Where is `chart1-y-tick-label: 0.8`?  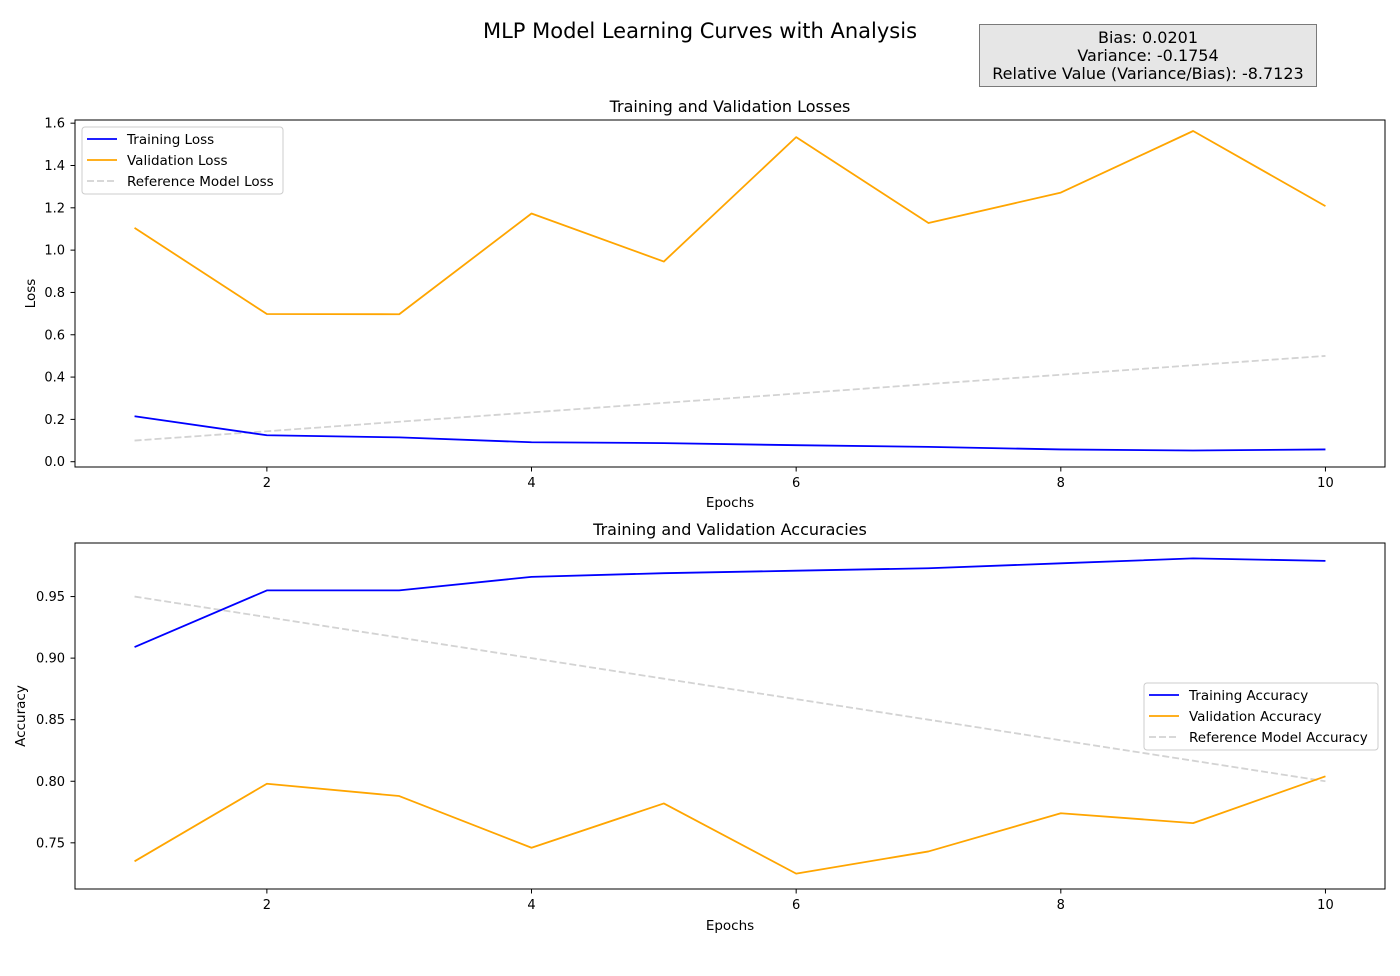 chart1-y-tick-label: 0.8 is located at coordinates (54, 293).